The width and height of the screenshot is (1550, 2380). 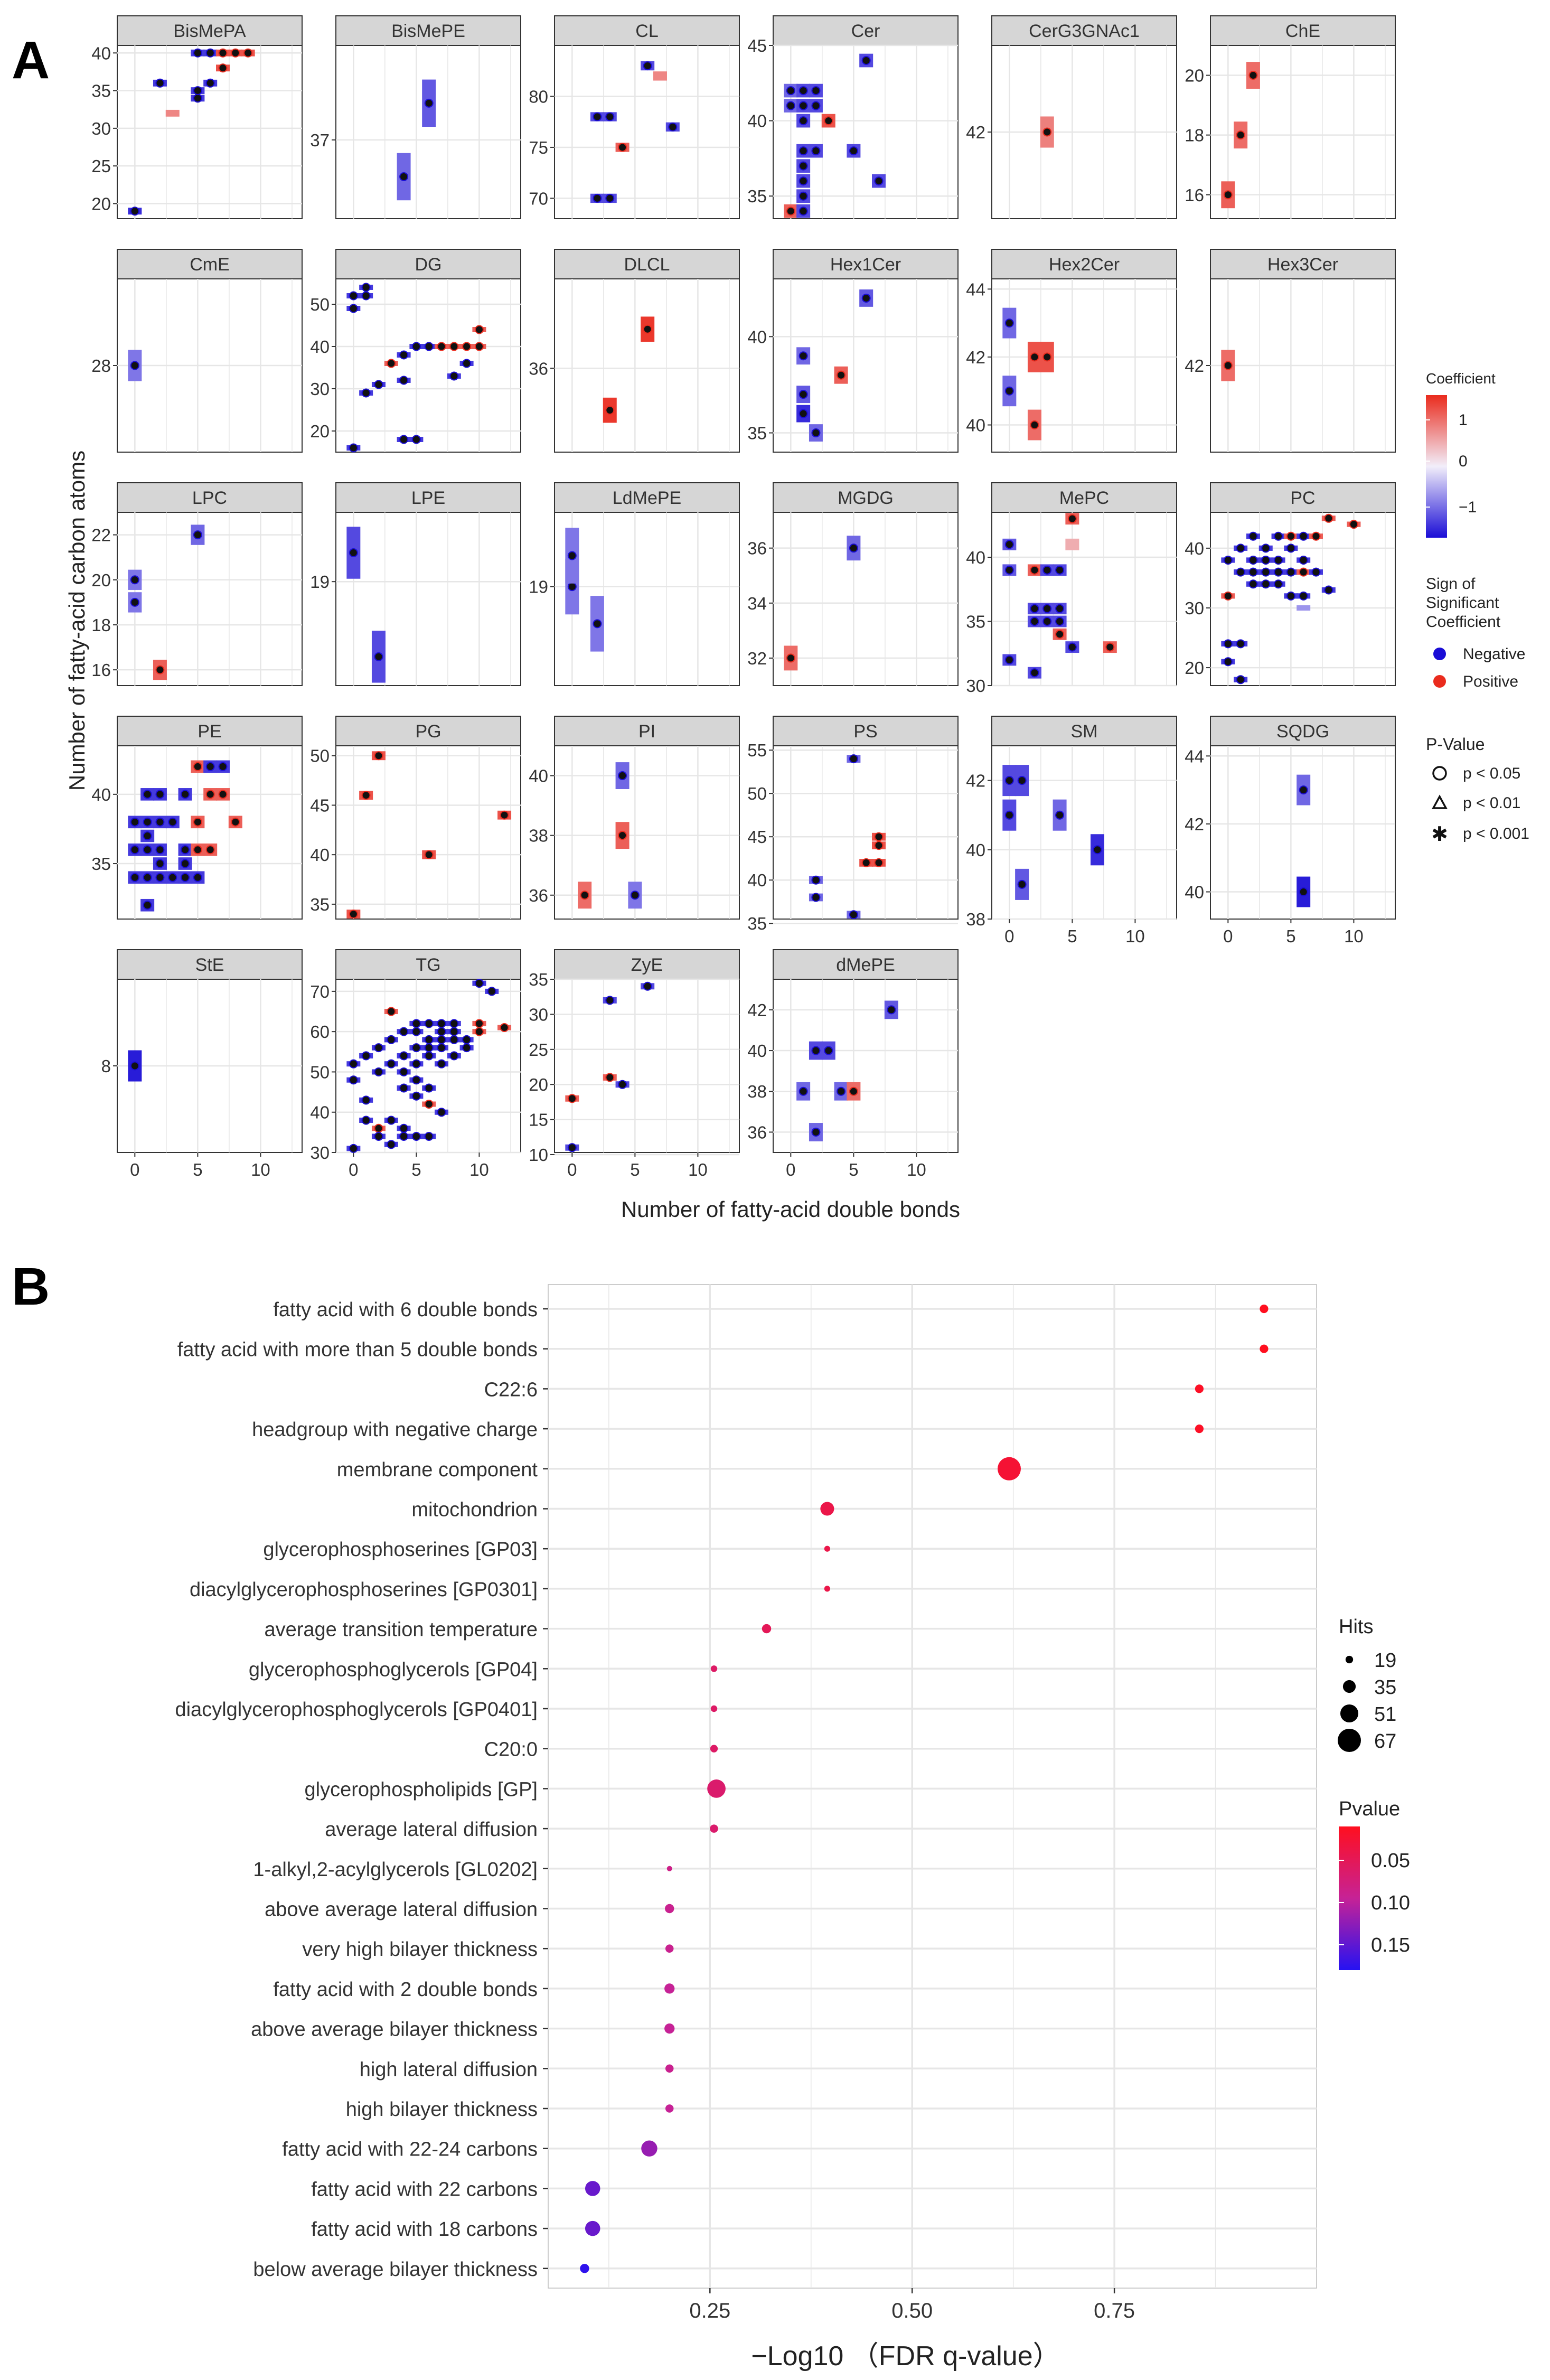 I want to click on sign-legend-key, so click(x=1439, y=654).